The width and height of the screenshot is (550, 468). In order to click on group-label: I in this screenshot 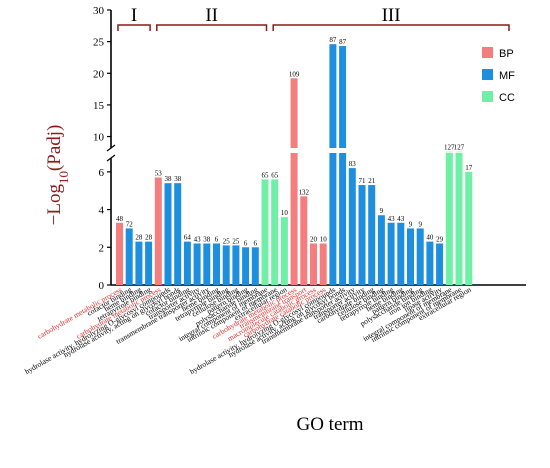, I will do `click(134, 15)`.